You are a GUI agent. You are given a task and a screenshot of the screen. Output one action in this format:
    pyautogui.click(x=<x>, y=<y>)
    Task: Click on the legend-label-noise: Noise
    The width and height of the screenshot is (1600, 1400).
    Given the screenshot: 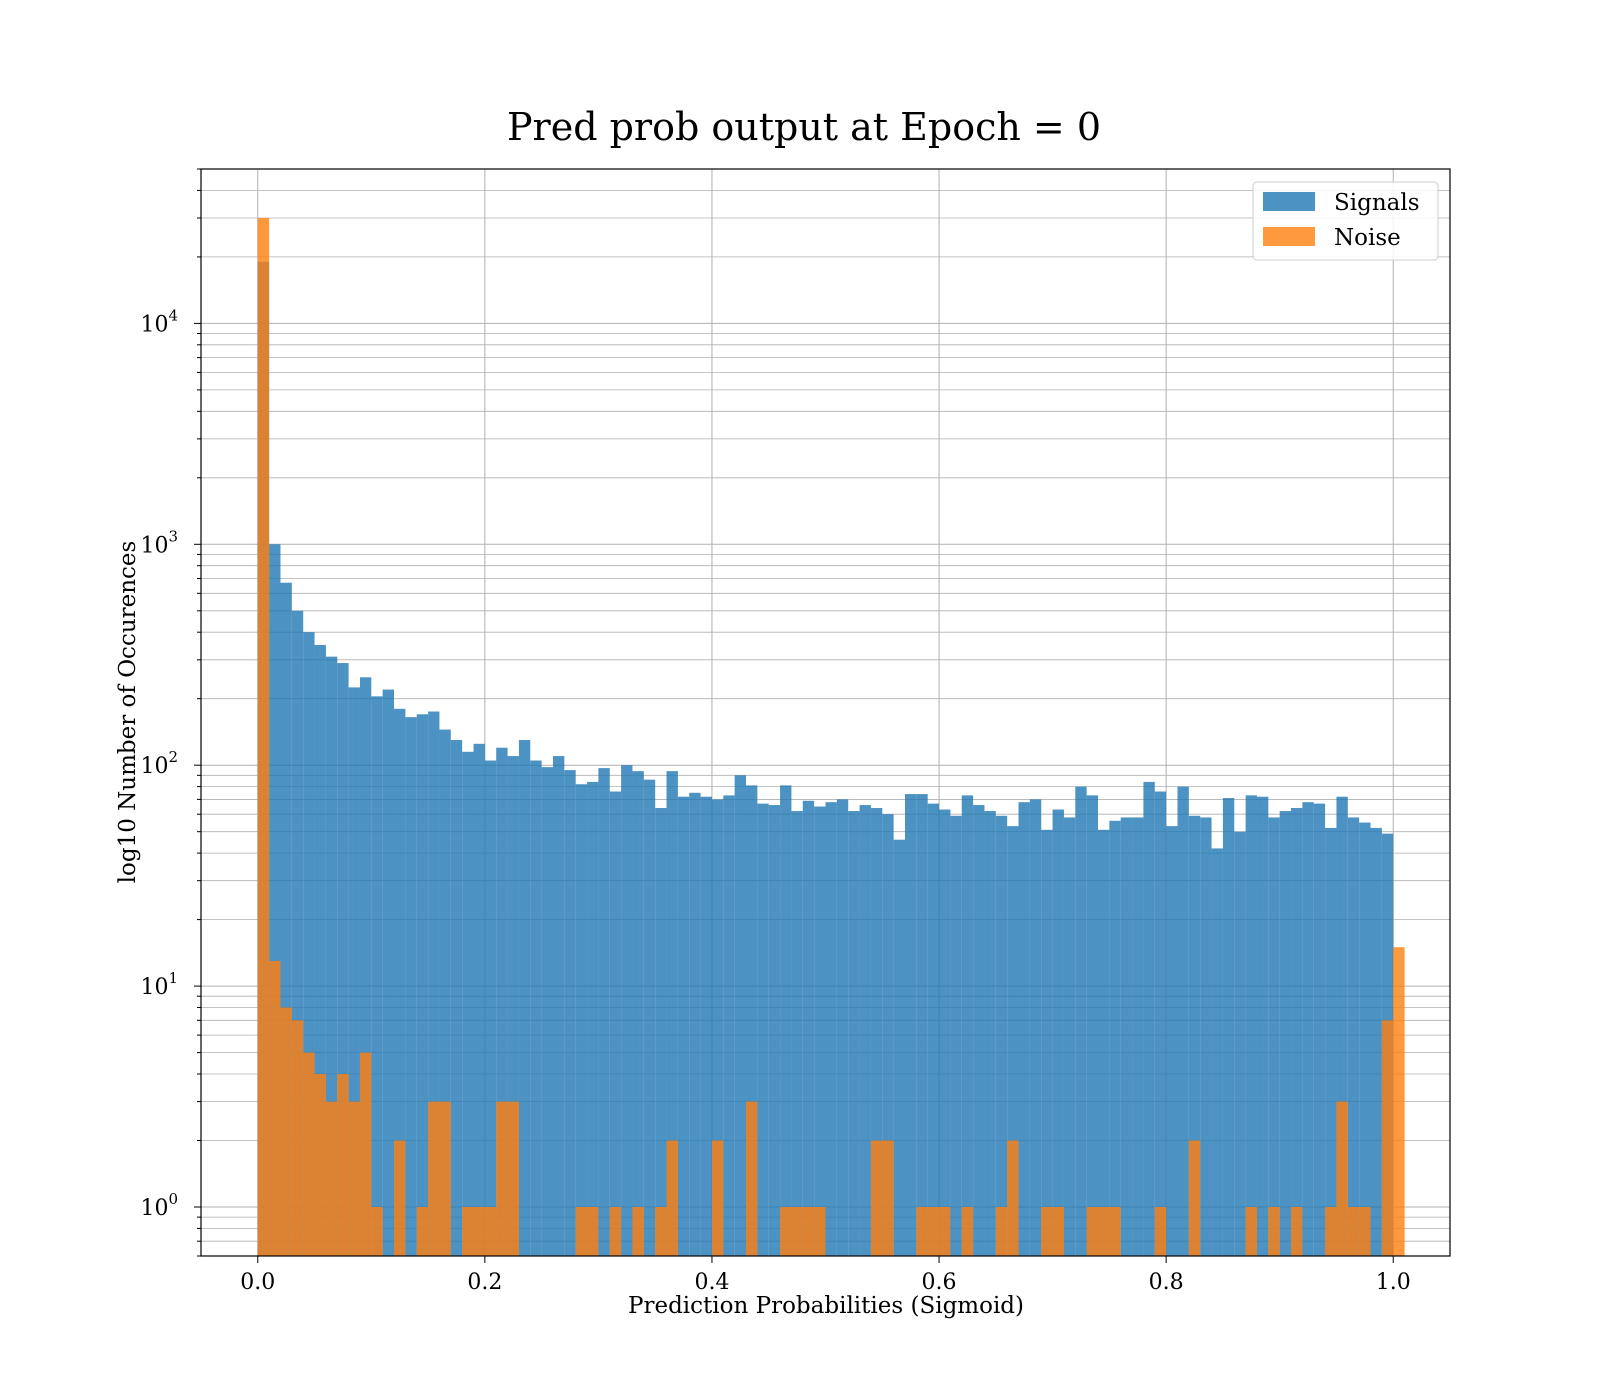 What is the action you would take?
    pyautogui.click(x=1367, y=238)
    